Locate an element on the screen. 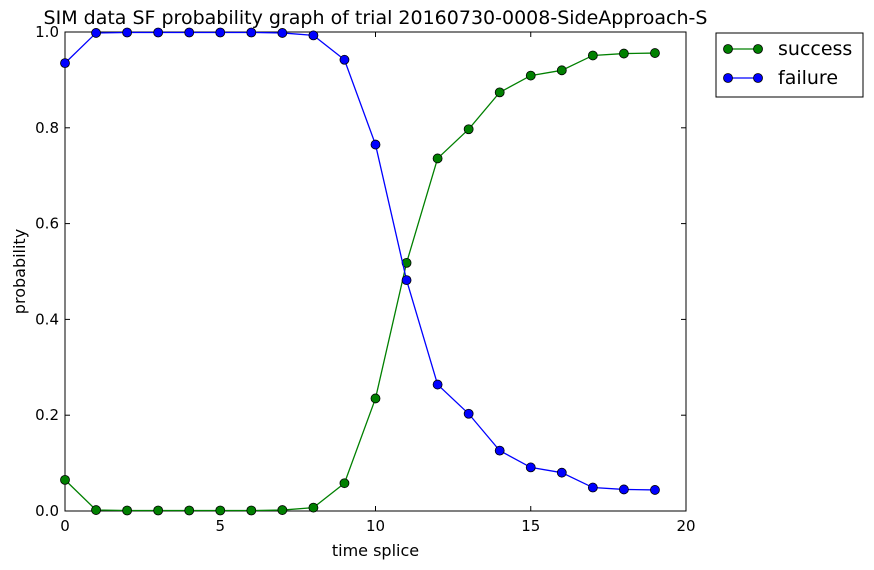  x-axis-label: time splice is located at coordinates (375, 550).